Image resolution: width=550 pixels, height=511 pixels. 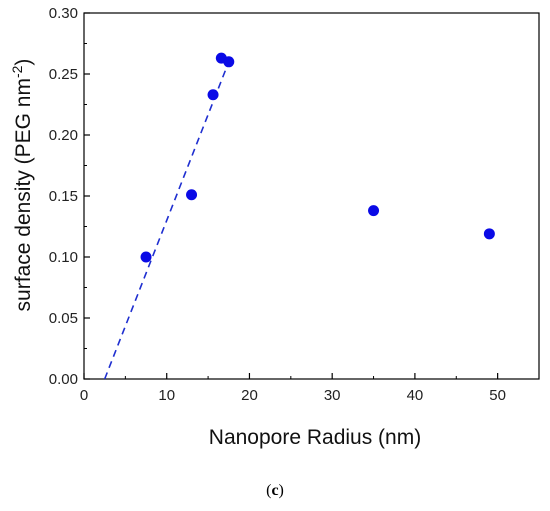 What do you see at coordinates (63, 13) in the screenshot?
I see `y-tick-label: 0.30` at bounding box center [63, 13].